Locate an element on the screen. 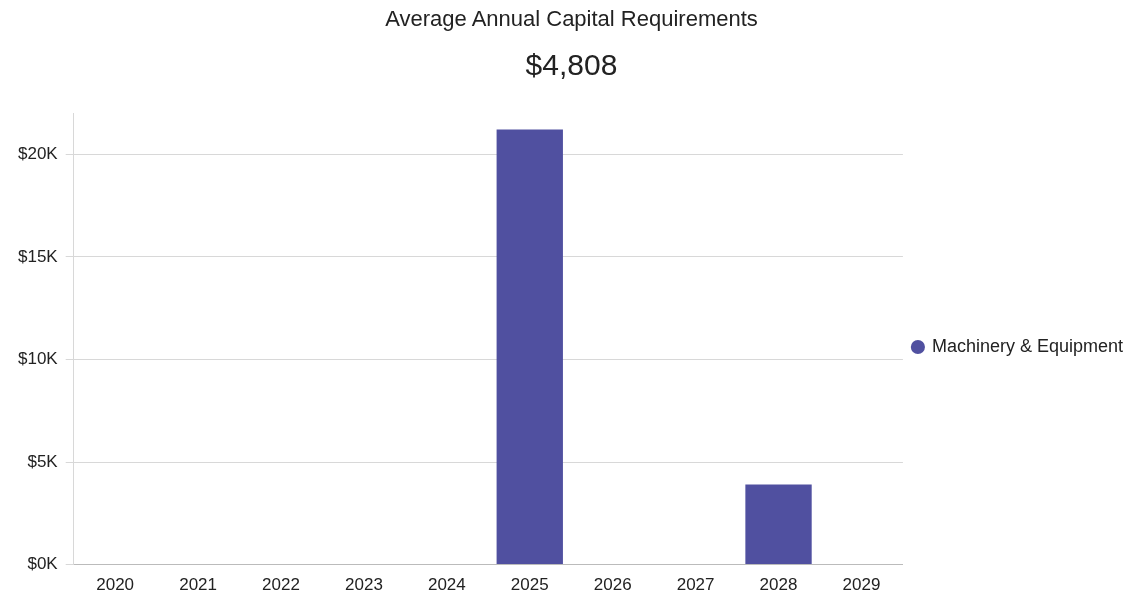 The height and width of the screenshot is (609, 1143). x-tick-label: 2022 is located at coordinates (281, 585).